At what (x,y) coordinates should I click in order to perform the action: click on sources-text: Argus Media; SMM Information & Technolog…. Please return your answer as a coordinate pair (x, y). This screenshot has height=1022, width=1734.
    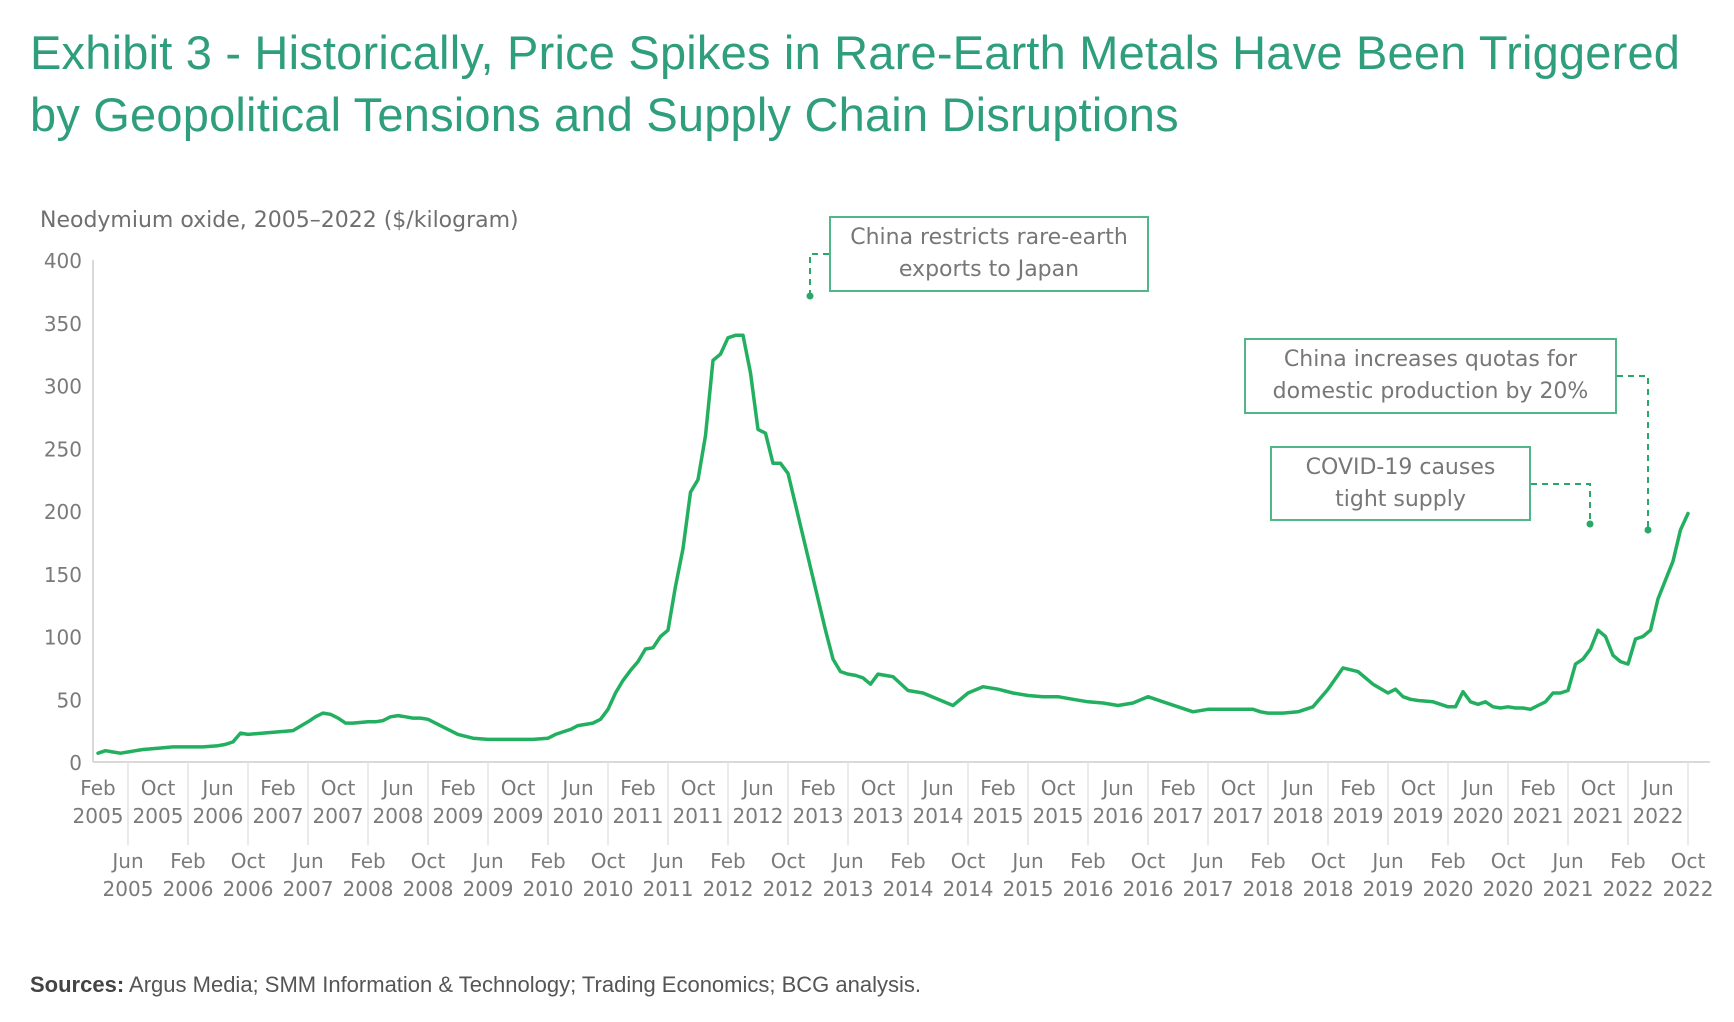
    Looking at the image, I should click on (522, 984).